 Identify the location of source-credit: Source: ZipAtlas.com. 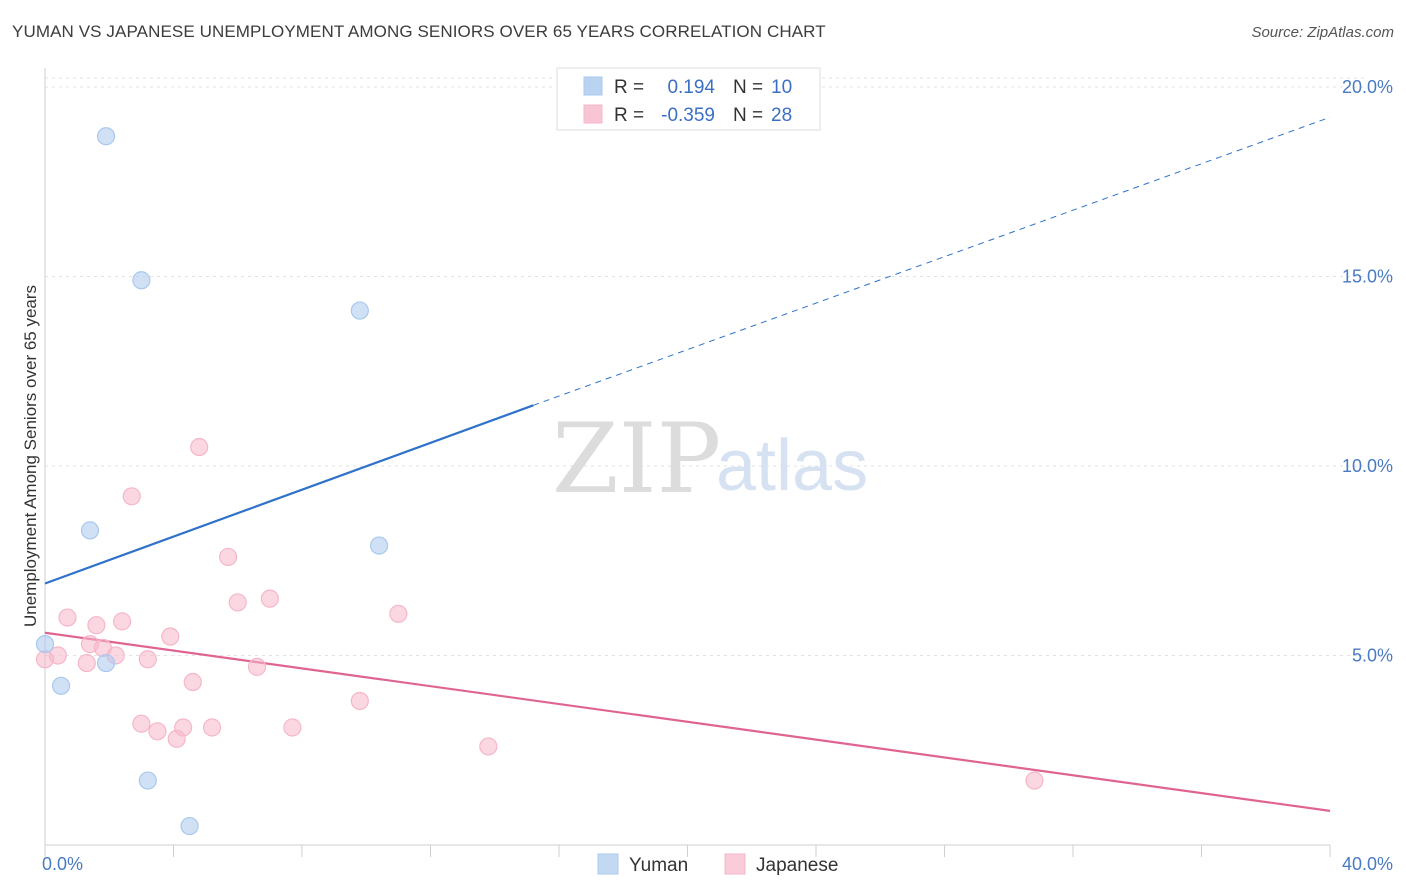
(1322, 32).